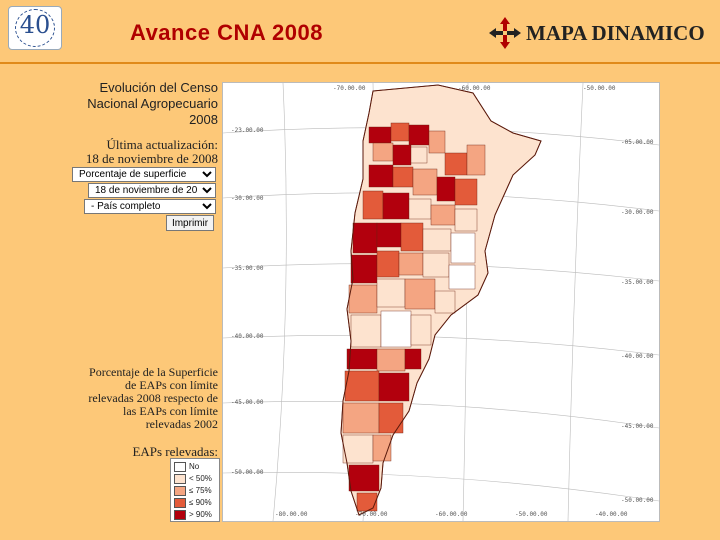 The width and height of the screenshot is (720, 540). Describe the element at coordinates (175, 451) in the screenshot. I see `legend-title: EAPs relevadas:` at that location.